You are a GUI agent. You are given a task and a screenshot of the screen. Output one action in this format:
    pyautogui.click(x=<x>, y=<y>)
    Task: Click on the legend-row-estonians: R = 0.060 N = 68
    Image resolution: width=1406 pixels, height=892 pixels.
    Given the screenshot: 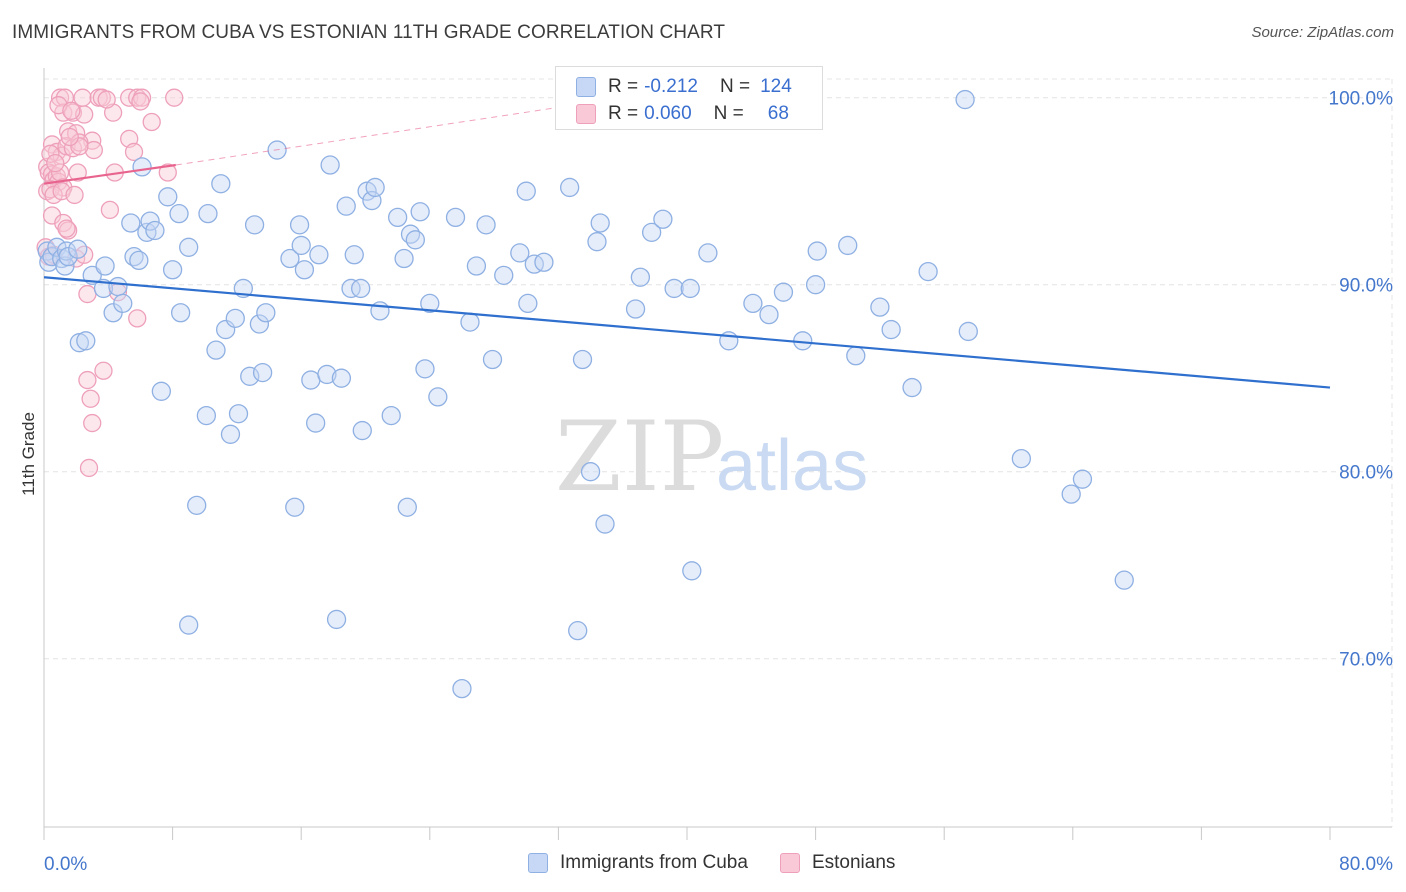 What is the action you would take?
    pyautogui.click(x=682, y=114)
    